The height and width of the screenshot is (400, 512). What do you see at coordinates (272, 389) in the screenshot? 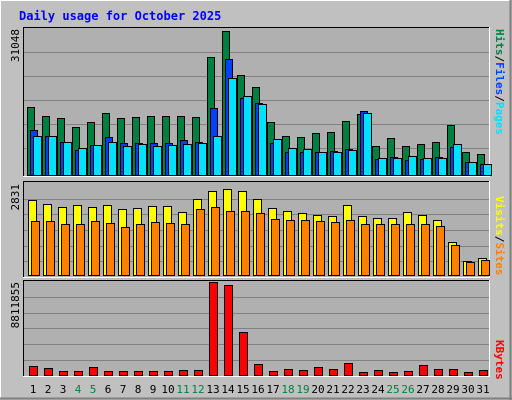
I see `x-tick-label-17: 17` at bounding box center [272, 389].